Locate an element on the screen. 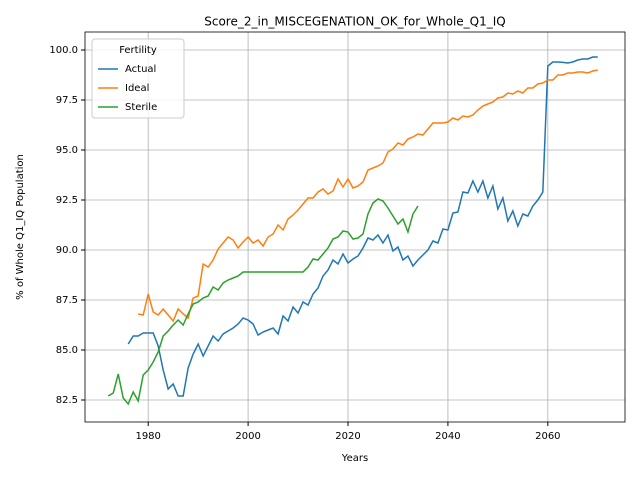 The image size is (640, 480). x-tick-label: 1980 is located at coordinates (147, 436).